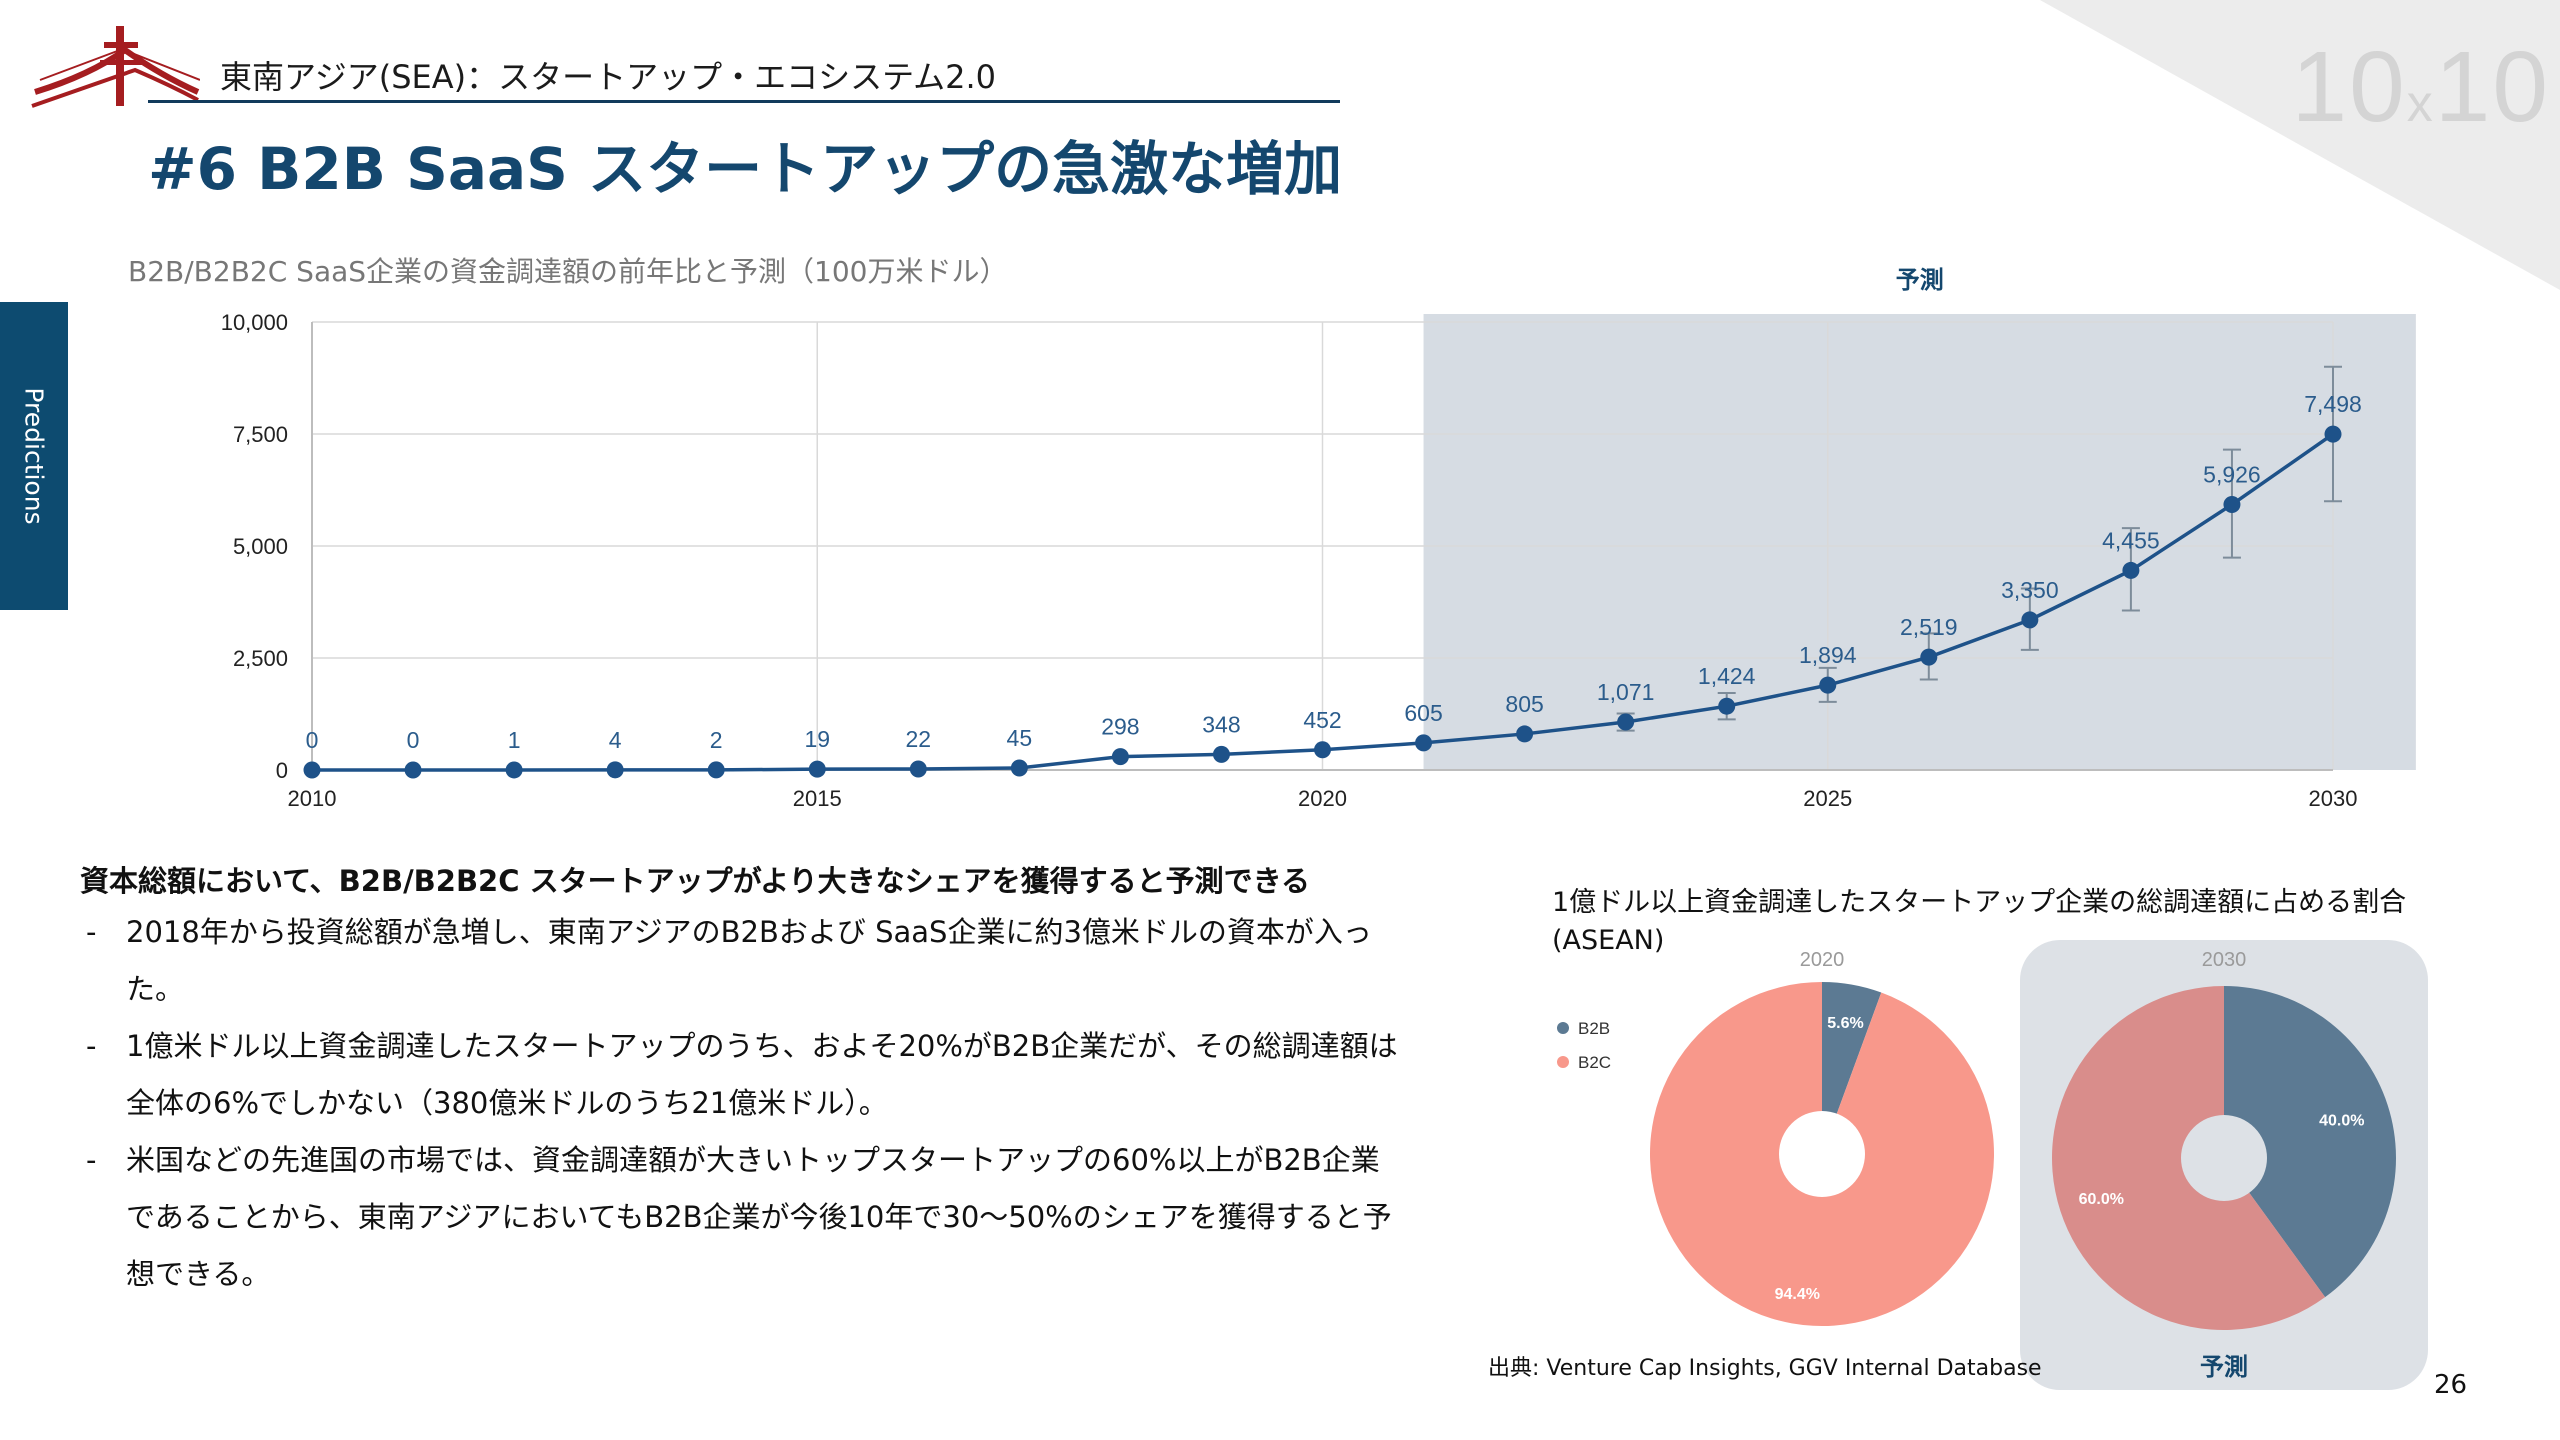  I want to click on header-subtitle: 東南アジア(SEA)：スタートアップ・エコシステム2.0, so click(608, 77).